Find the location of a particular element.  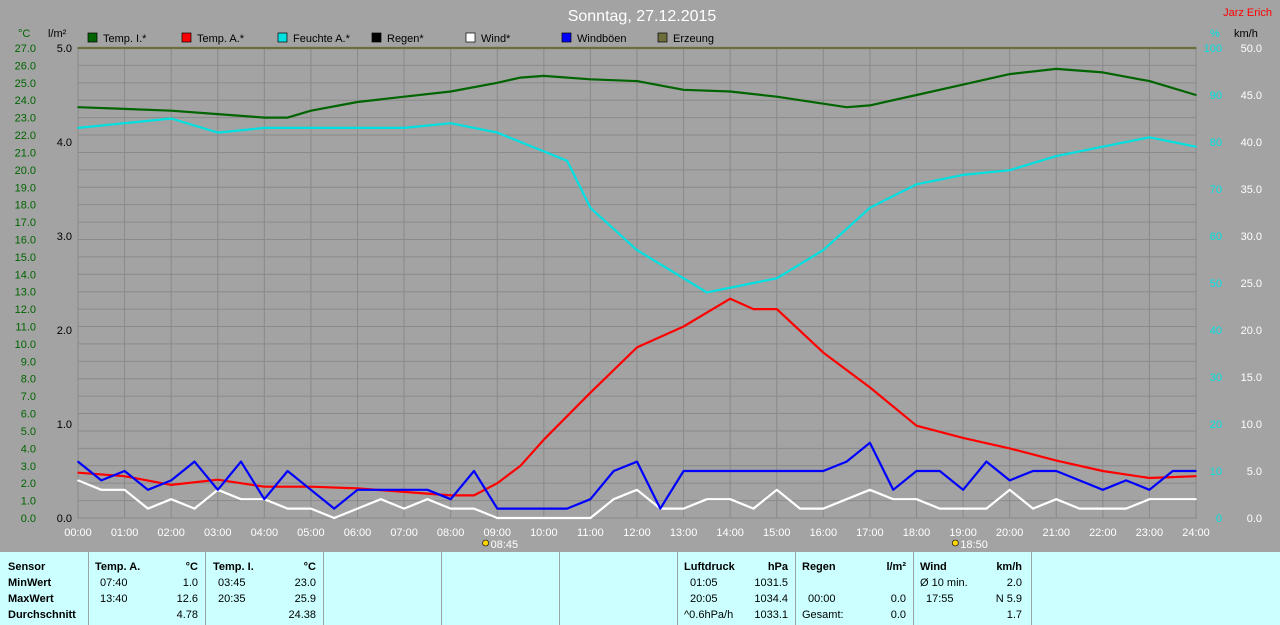

temp-i-unit: °C is located at coordinates (309, 567).